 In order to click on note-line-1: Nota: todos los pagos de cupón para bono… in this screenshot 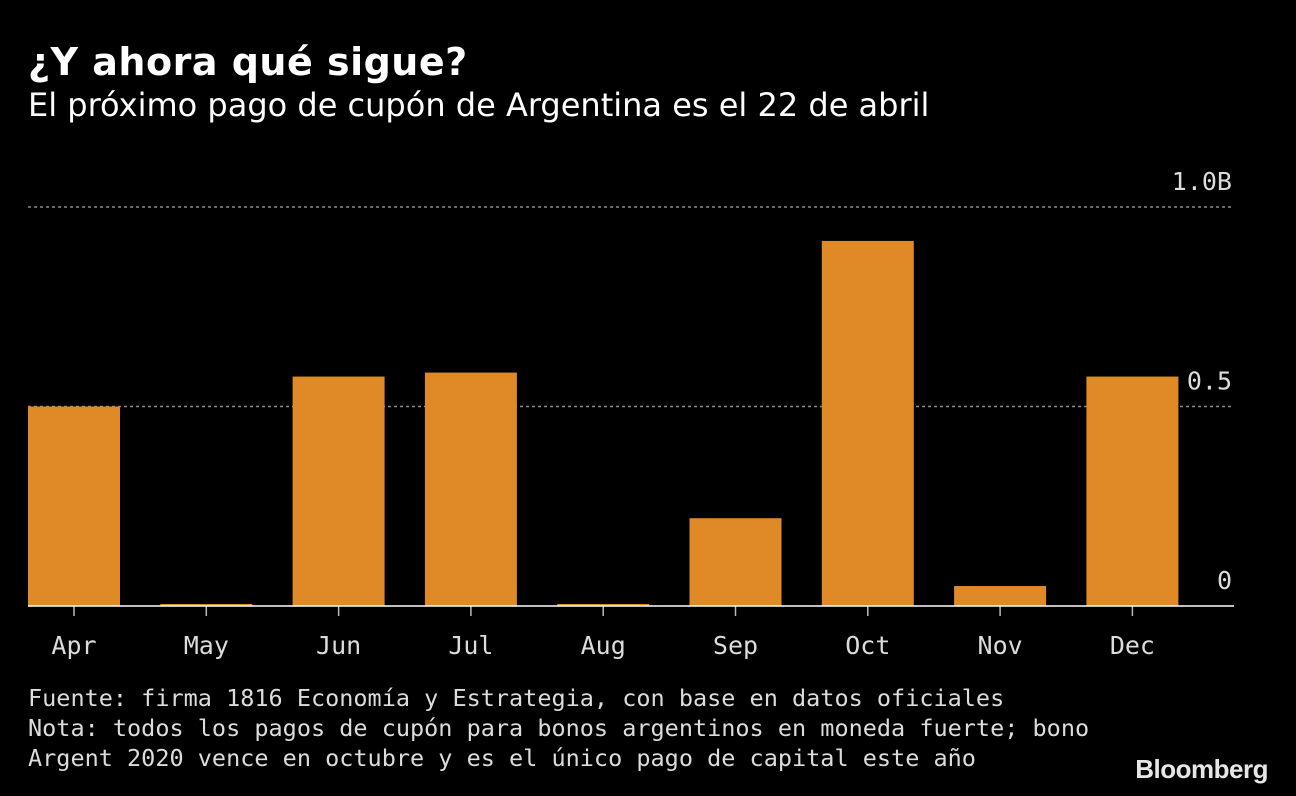, I will do `click(559, 728)`.